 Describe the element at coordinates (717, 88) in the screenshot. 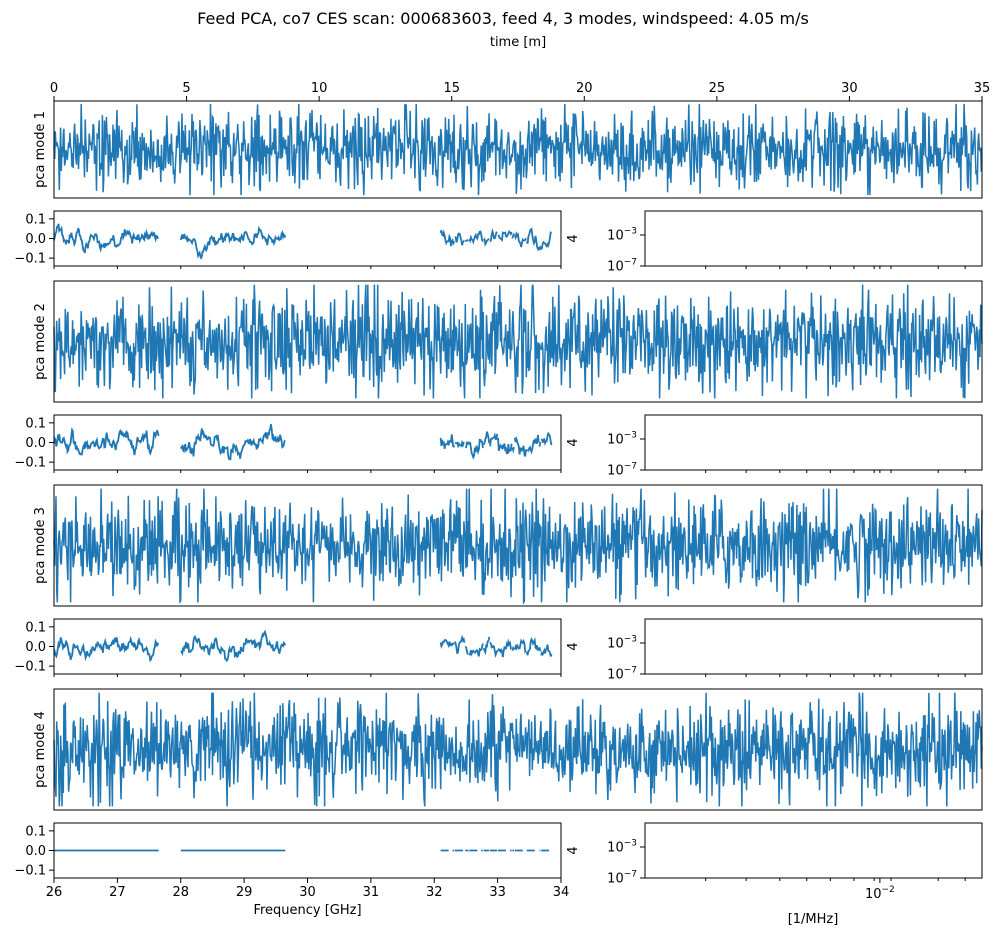

I see `time-axis-tick-label: 25` at that location.